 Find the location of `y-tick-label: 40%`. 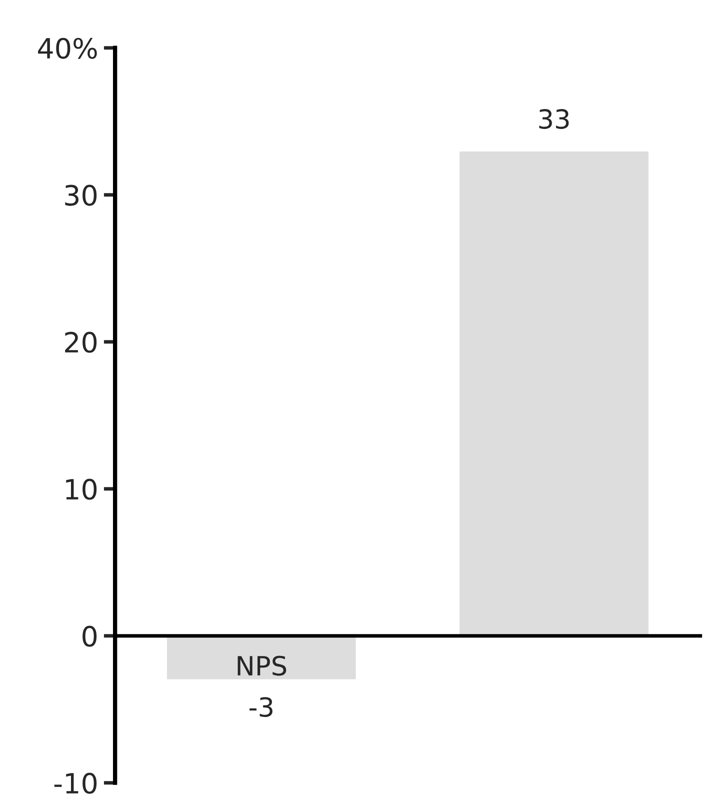

y-tick-label: 40% is located at coordinates (67, 48).